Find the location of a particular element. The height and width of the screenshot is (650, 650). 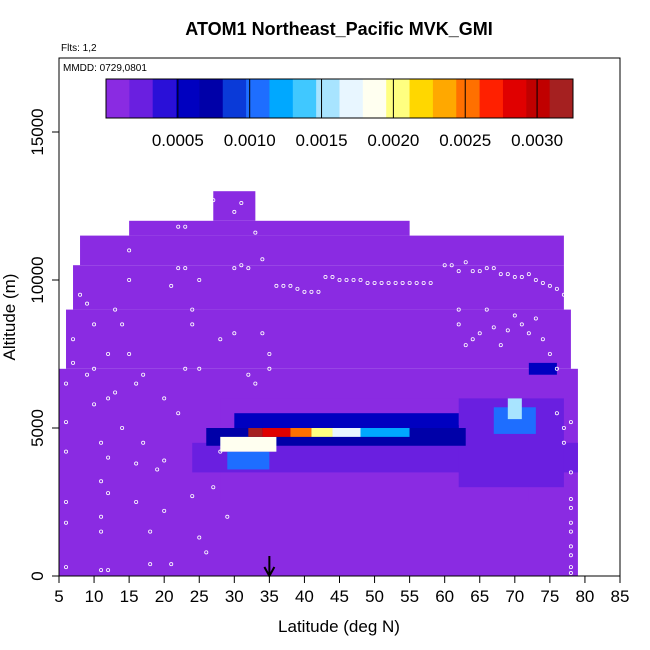

colorbar: 0.0005 0.0010 0.0015 0.0020 0.0025 0.0030 is located at coordinates (339, 114).